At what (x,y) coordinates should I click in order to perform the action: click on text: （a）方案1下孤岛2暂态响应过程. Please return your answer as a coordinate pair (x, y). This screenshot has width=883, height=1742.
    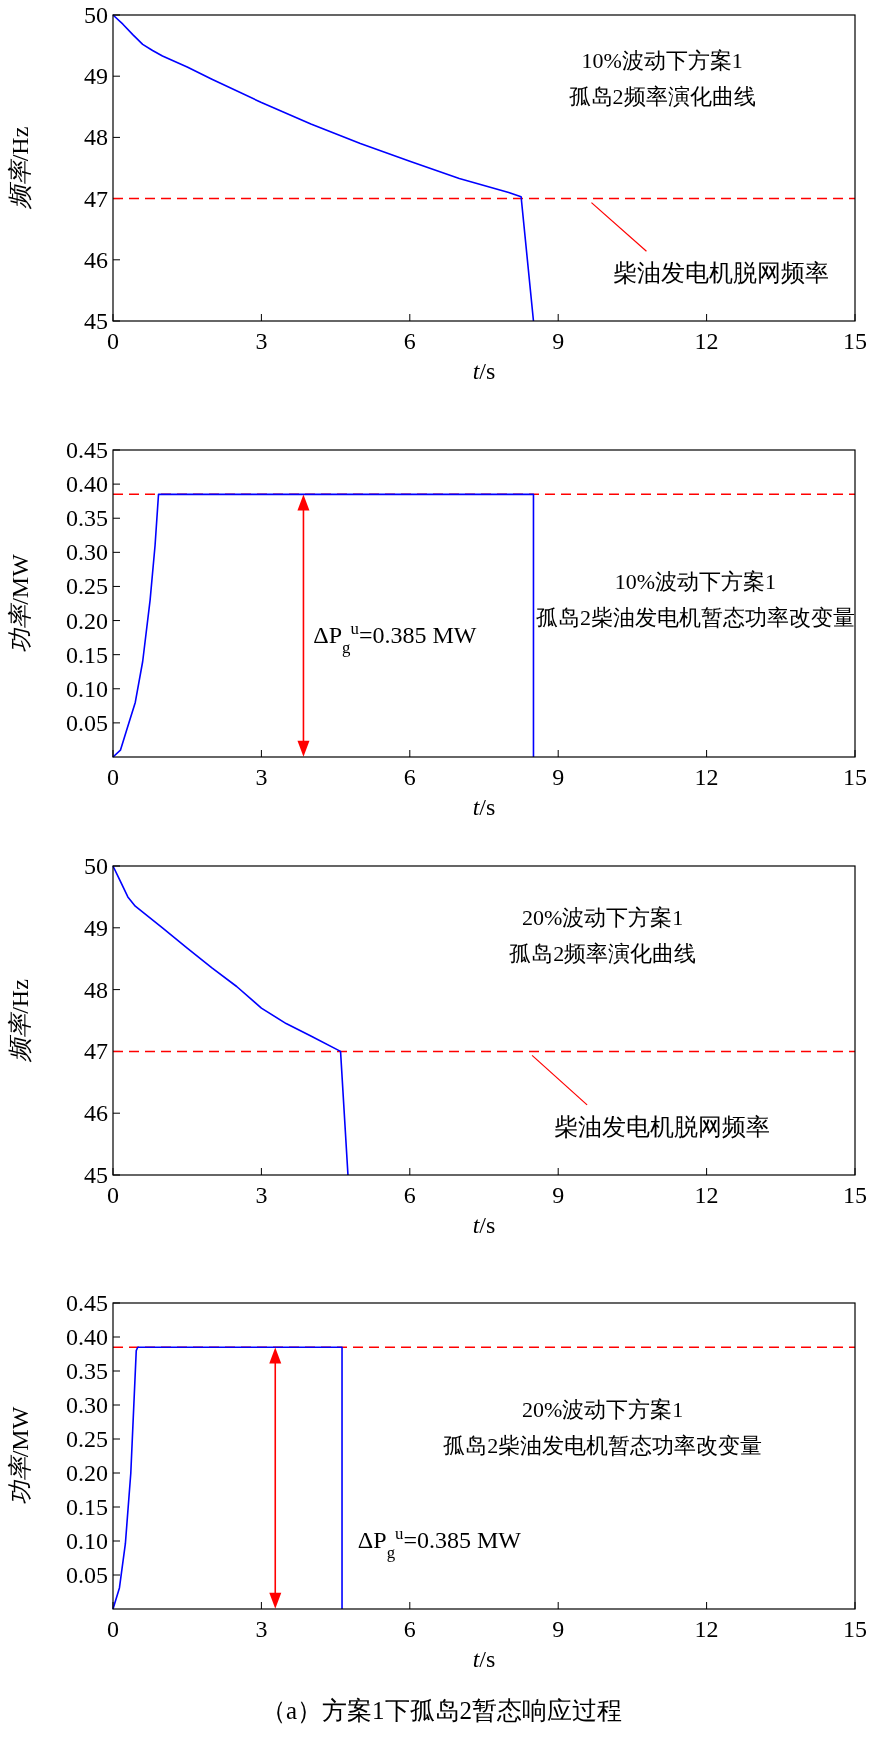
    Looking at the image, I should click on (441, 1710).